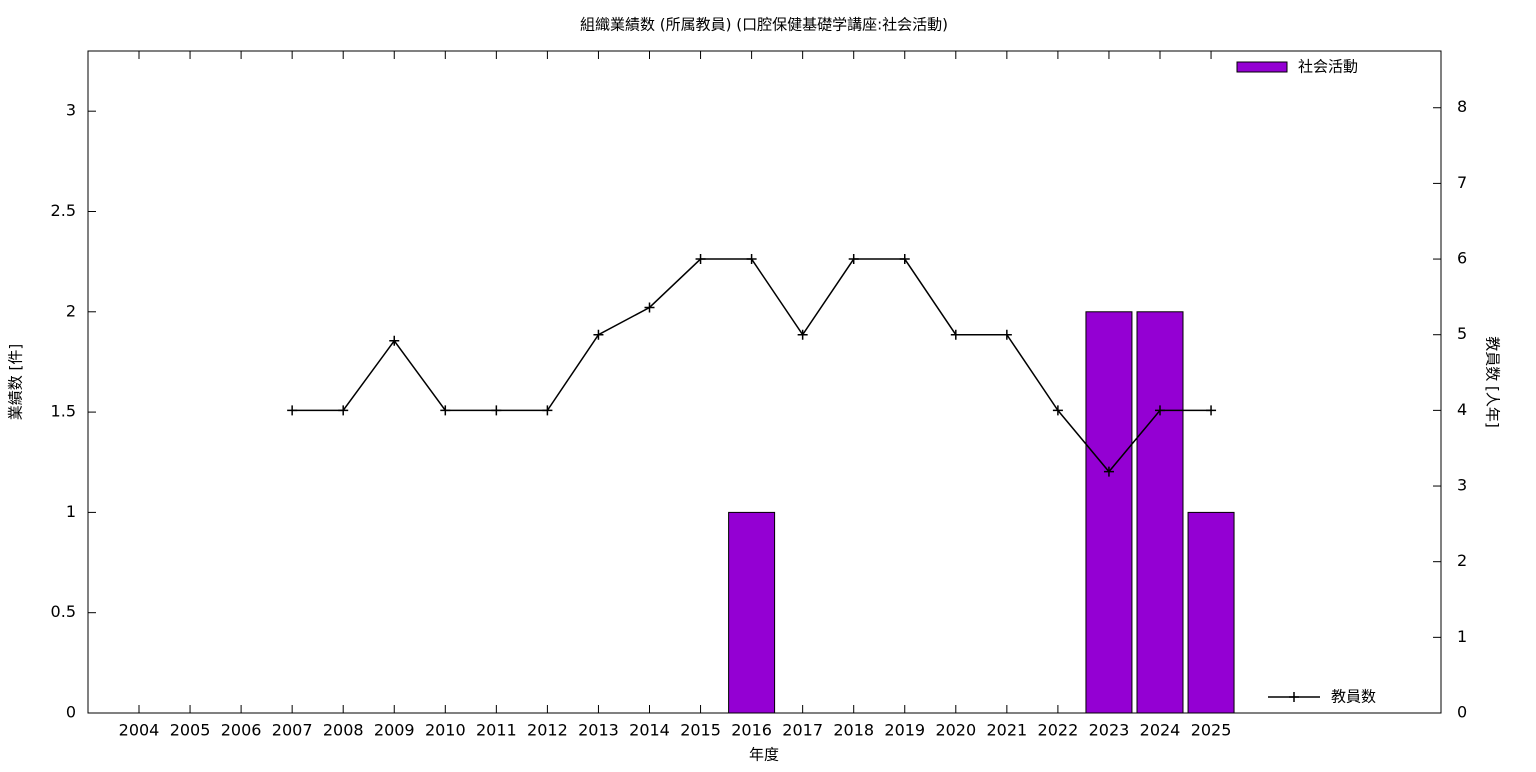  Describe the element at coordinates (1462, 333) in the screenshot. I see `y2-tick-label: 5` at that location.